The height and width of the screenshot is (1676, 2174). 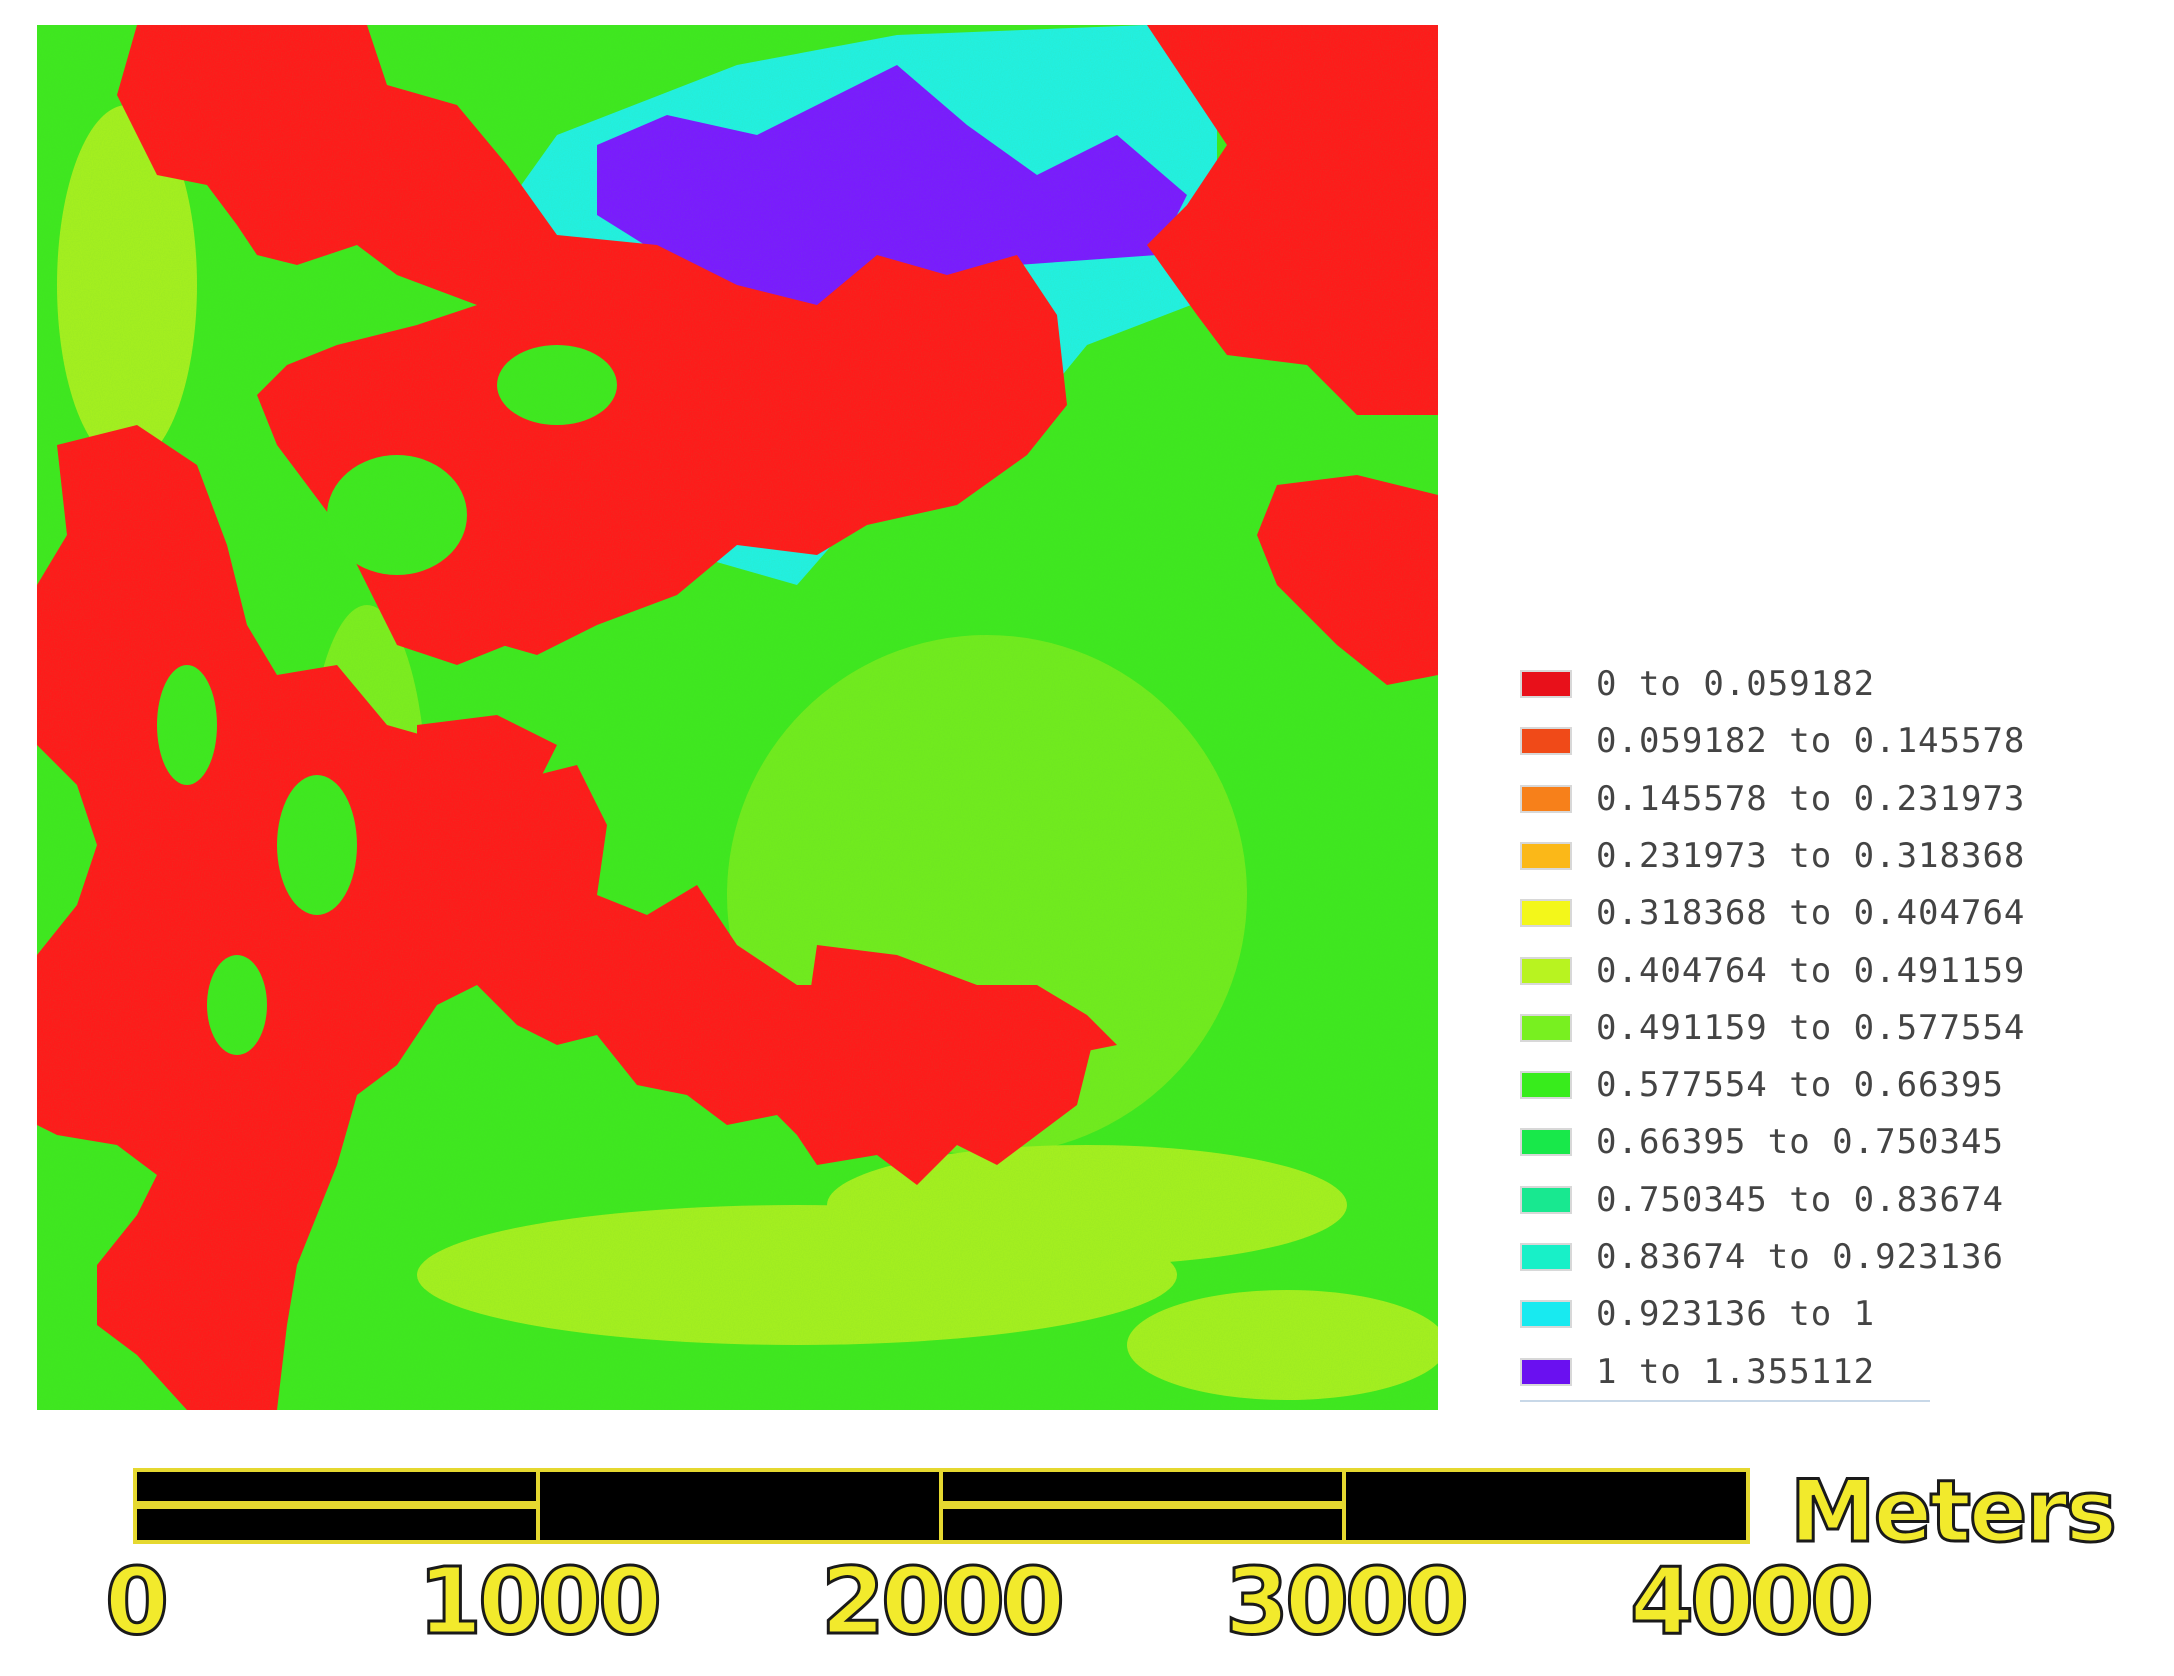 I want to click on scale-tick-1000: 1000, so click(x=539, y=1602).